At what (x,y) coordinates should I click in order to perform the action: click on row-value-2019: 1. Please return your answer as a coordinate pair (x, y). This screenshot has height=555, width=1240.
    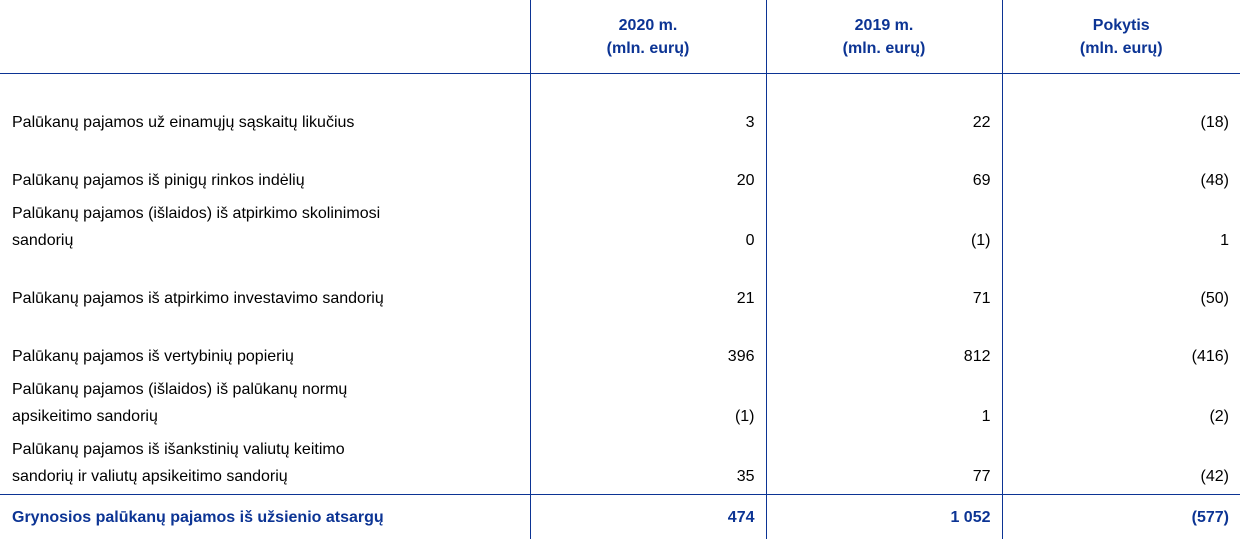
    Looking at the image, I should click on (883, 404).